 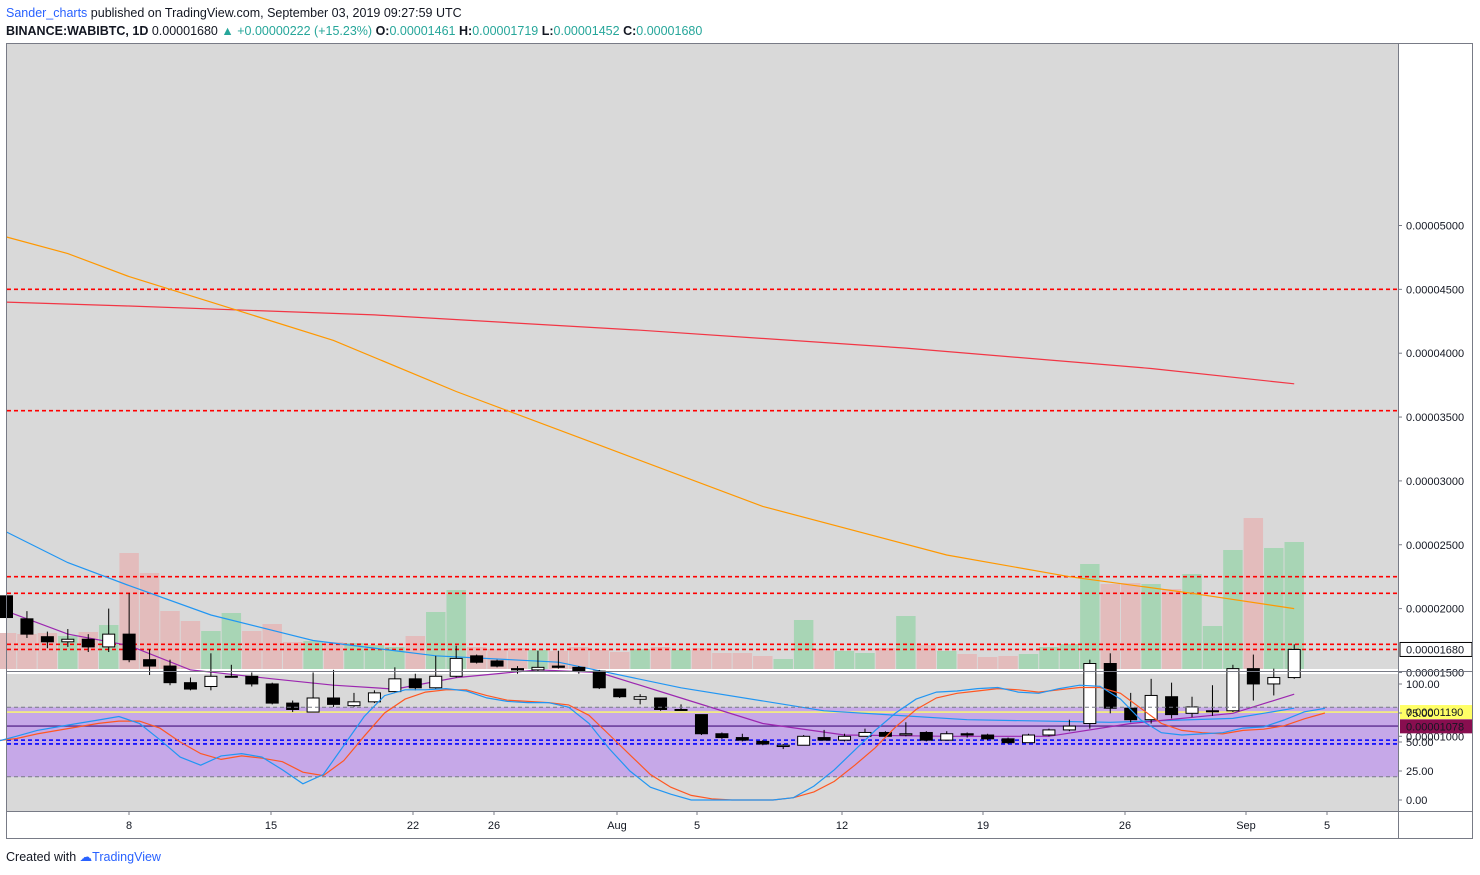 I want to click on osc-tick-label: 50.00, so click(x=1420, y=743).